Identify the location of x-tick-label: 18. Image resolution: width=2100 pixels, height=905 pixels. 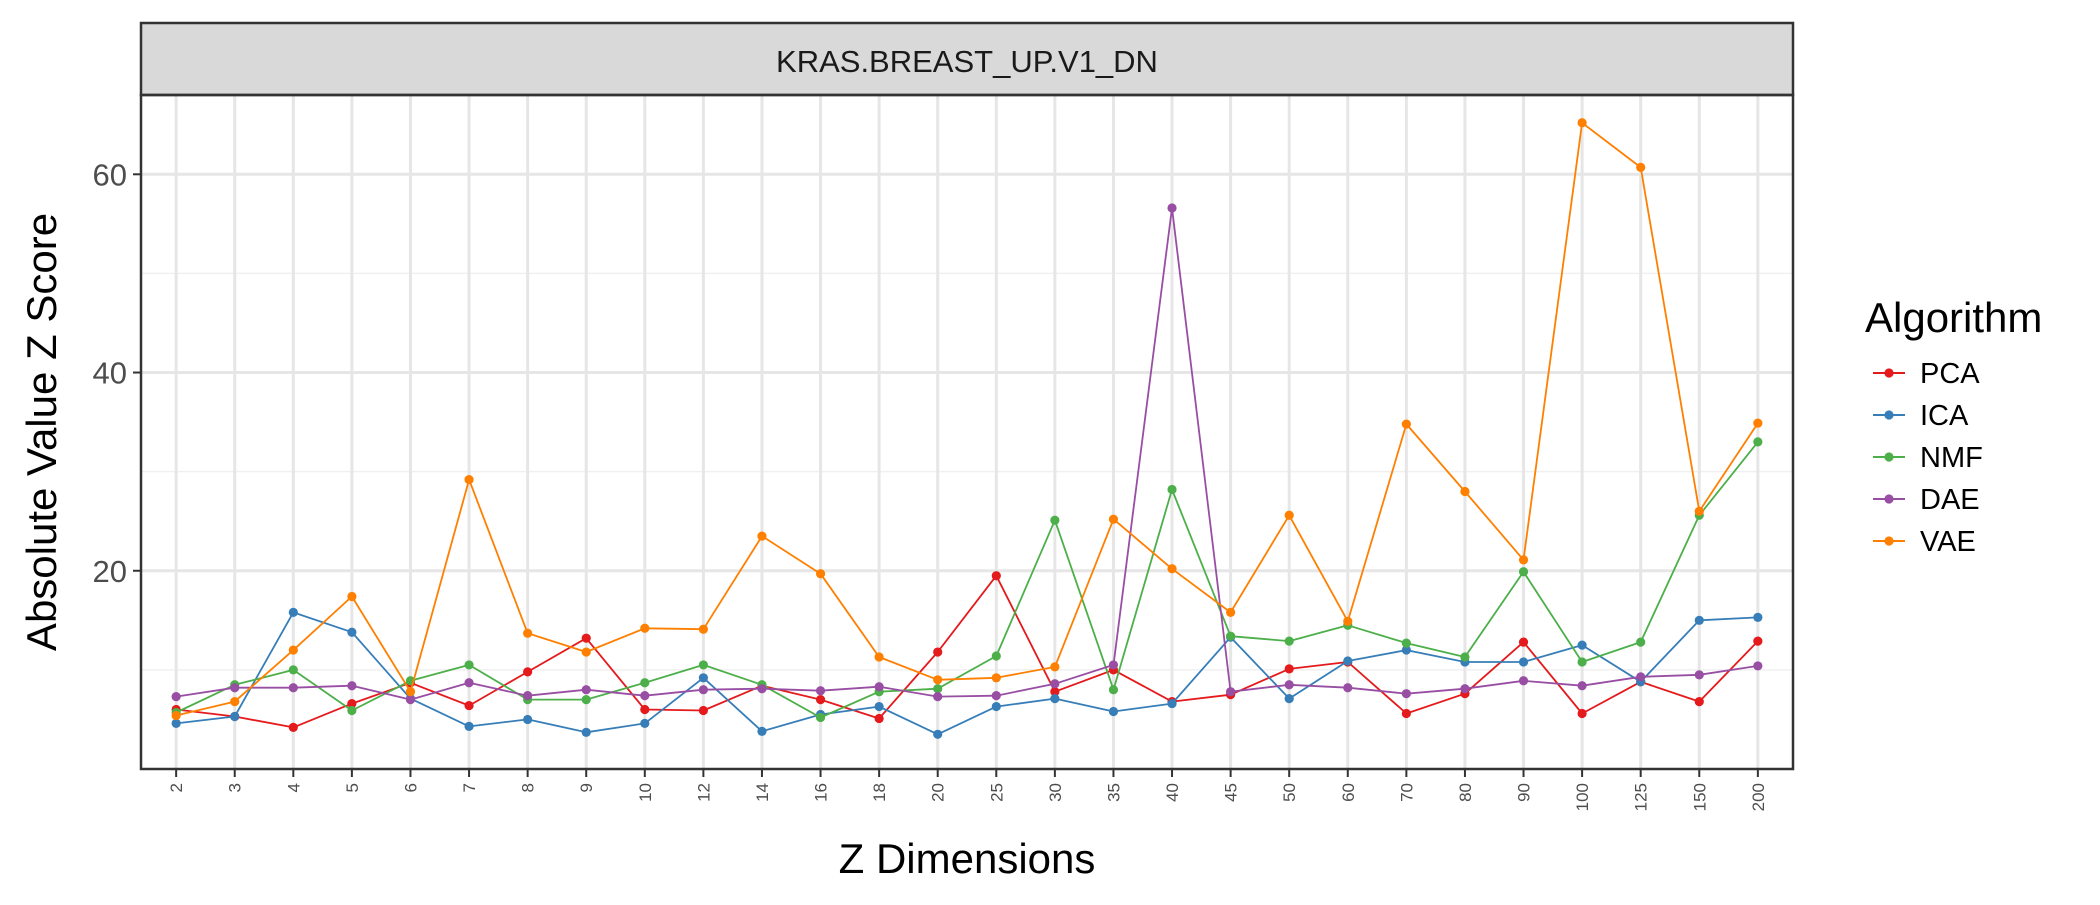
(879, 792).